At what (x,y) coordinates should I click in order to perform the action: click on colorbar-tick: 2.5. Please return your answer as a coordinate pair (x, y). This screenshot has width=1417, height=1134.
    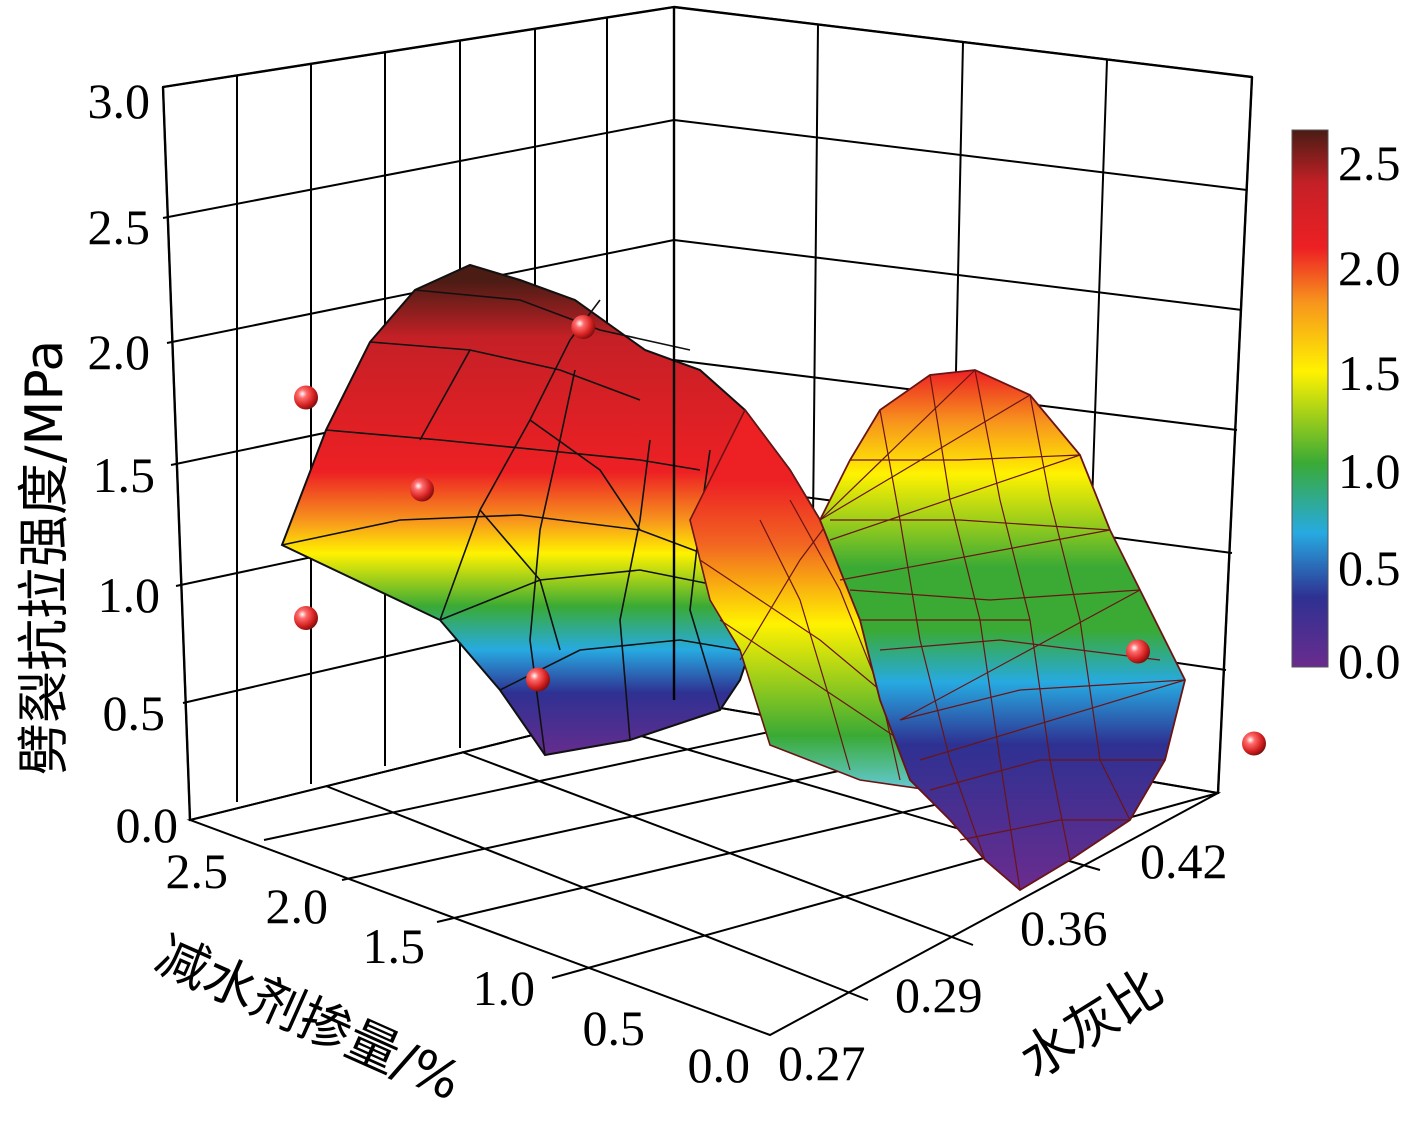
    Looking at the image, I should click on (1369, 163).